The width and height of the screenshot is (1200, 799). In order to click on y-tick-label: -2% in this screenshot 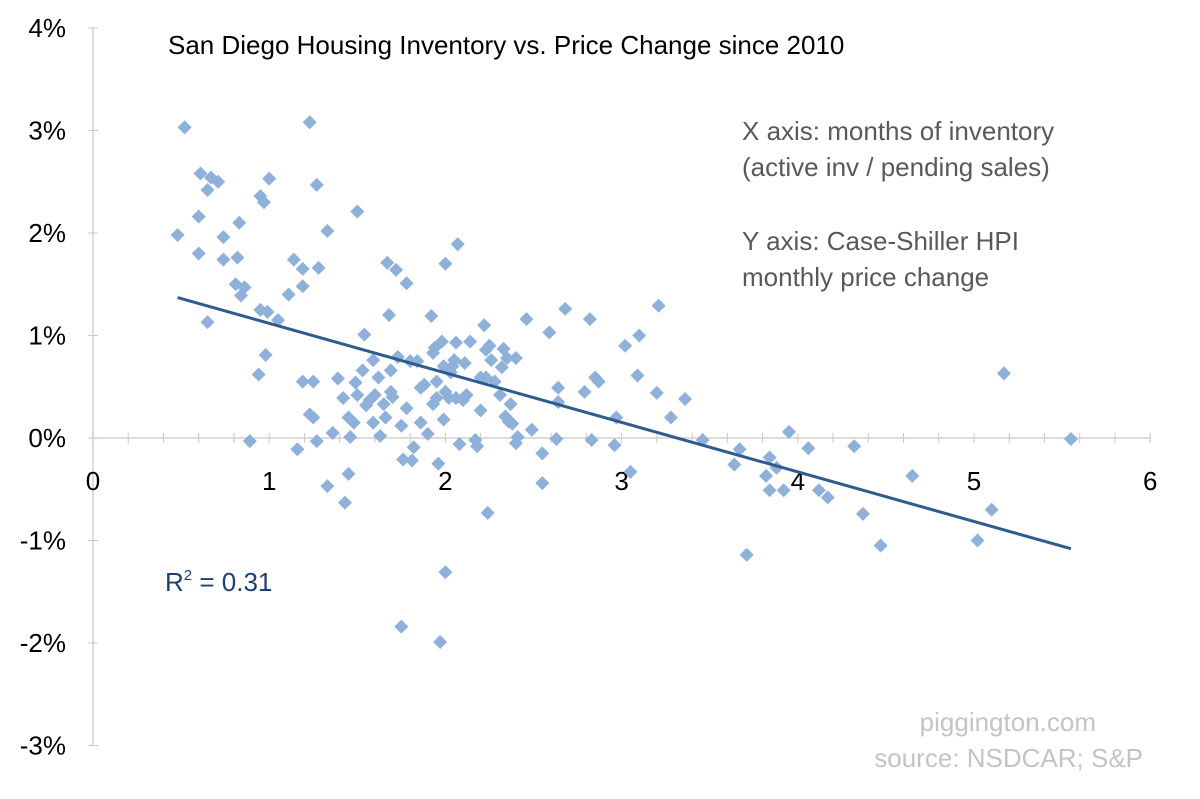, I will do `click(43, 643)`.